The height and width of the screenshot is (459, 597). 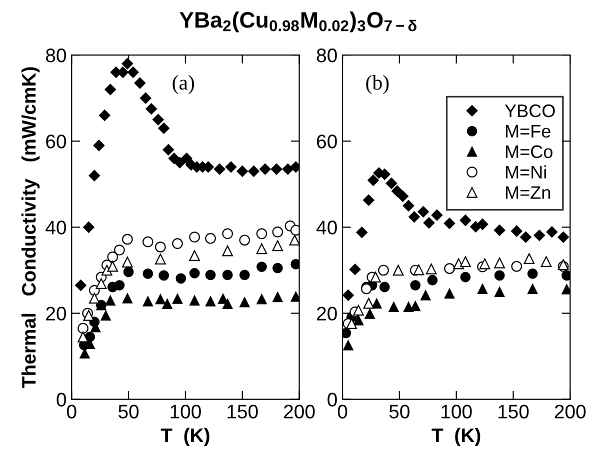 I want to click on x-tick-label: 150, so click(x=243, y=411).